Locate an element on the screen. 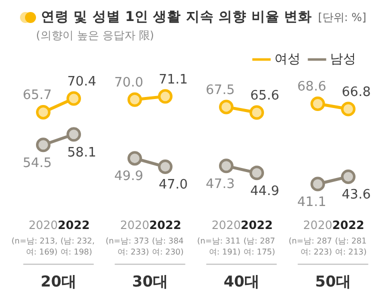  data-label: 70.0 is located at coordinates (129, 83).